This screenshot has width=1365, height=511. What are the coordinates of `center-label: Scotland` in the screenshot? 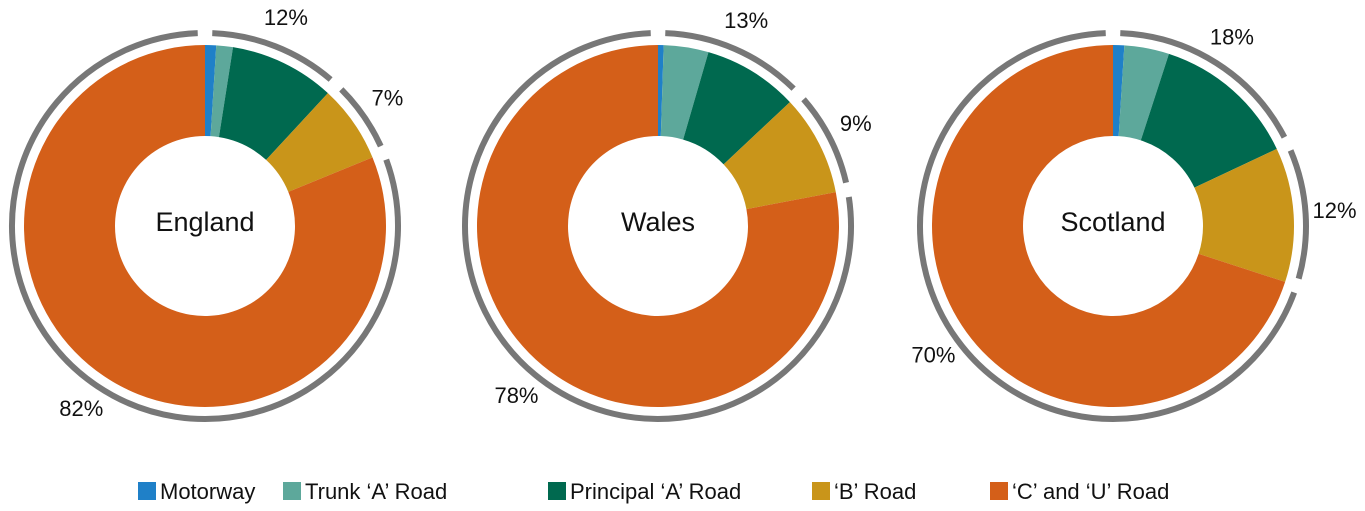 It's located at (1112, 222).